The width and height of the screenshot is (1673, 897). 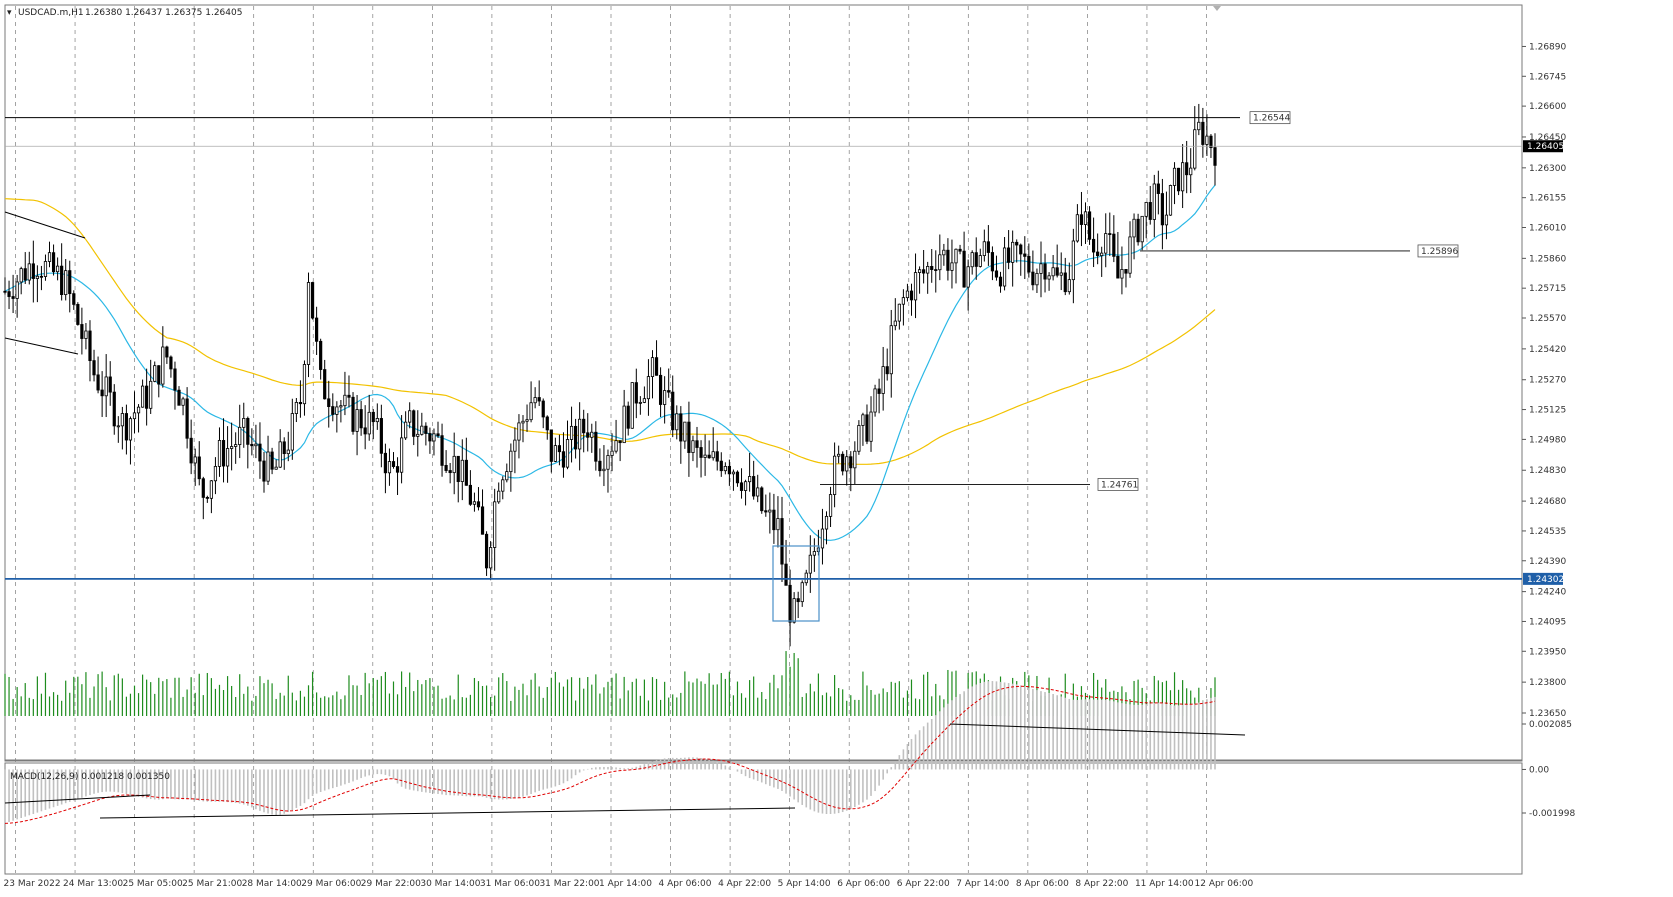 What do you see at coordinates (796, 583) in the screenshot?
I see `highlight-box` at bounding box center [796, 583].